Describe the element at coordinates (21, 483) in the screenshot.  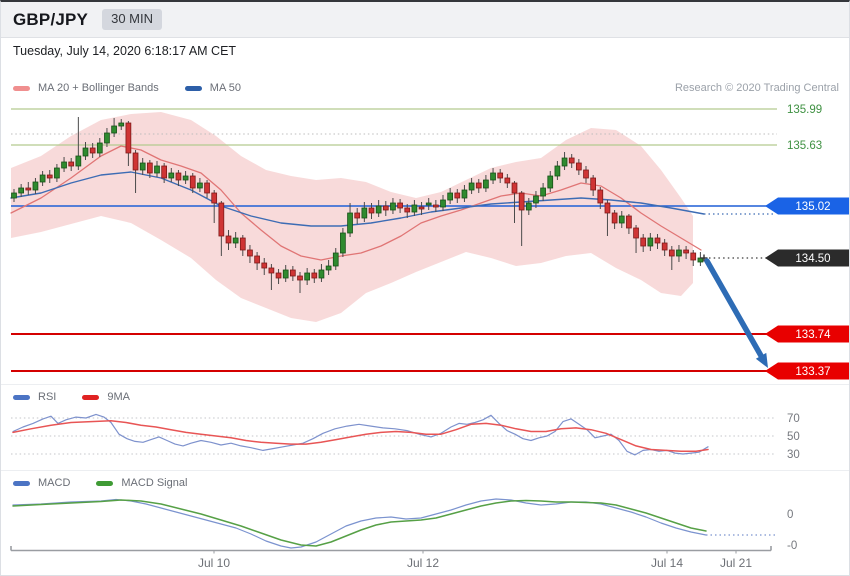
I see `macd-swatch-icon` at that location.